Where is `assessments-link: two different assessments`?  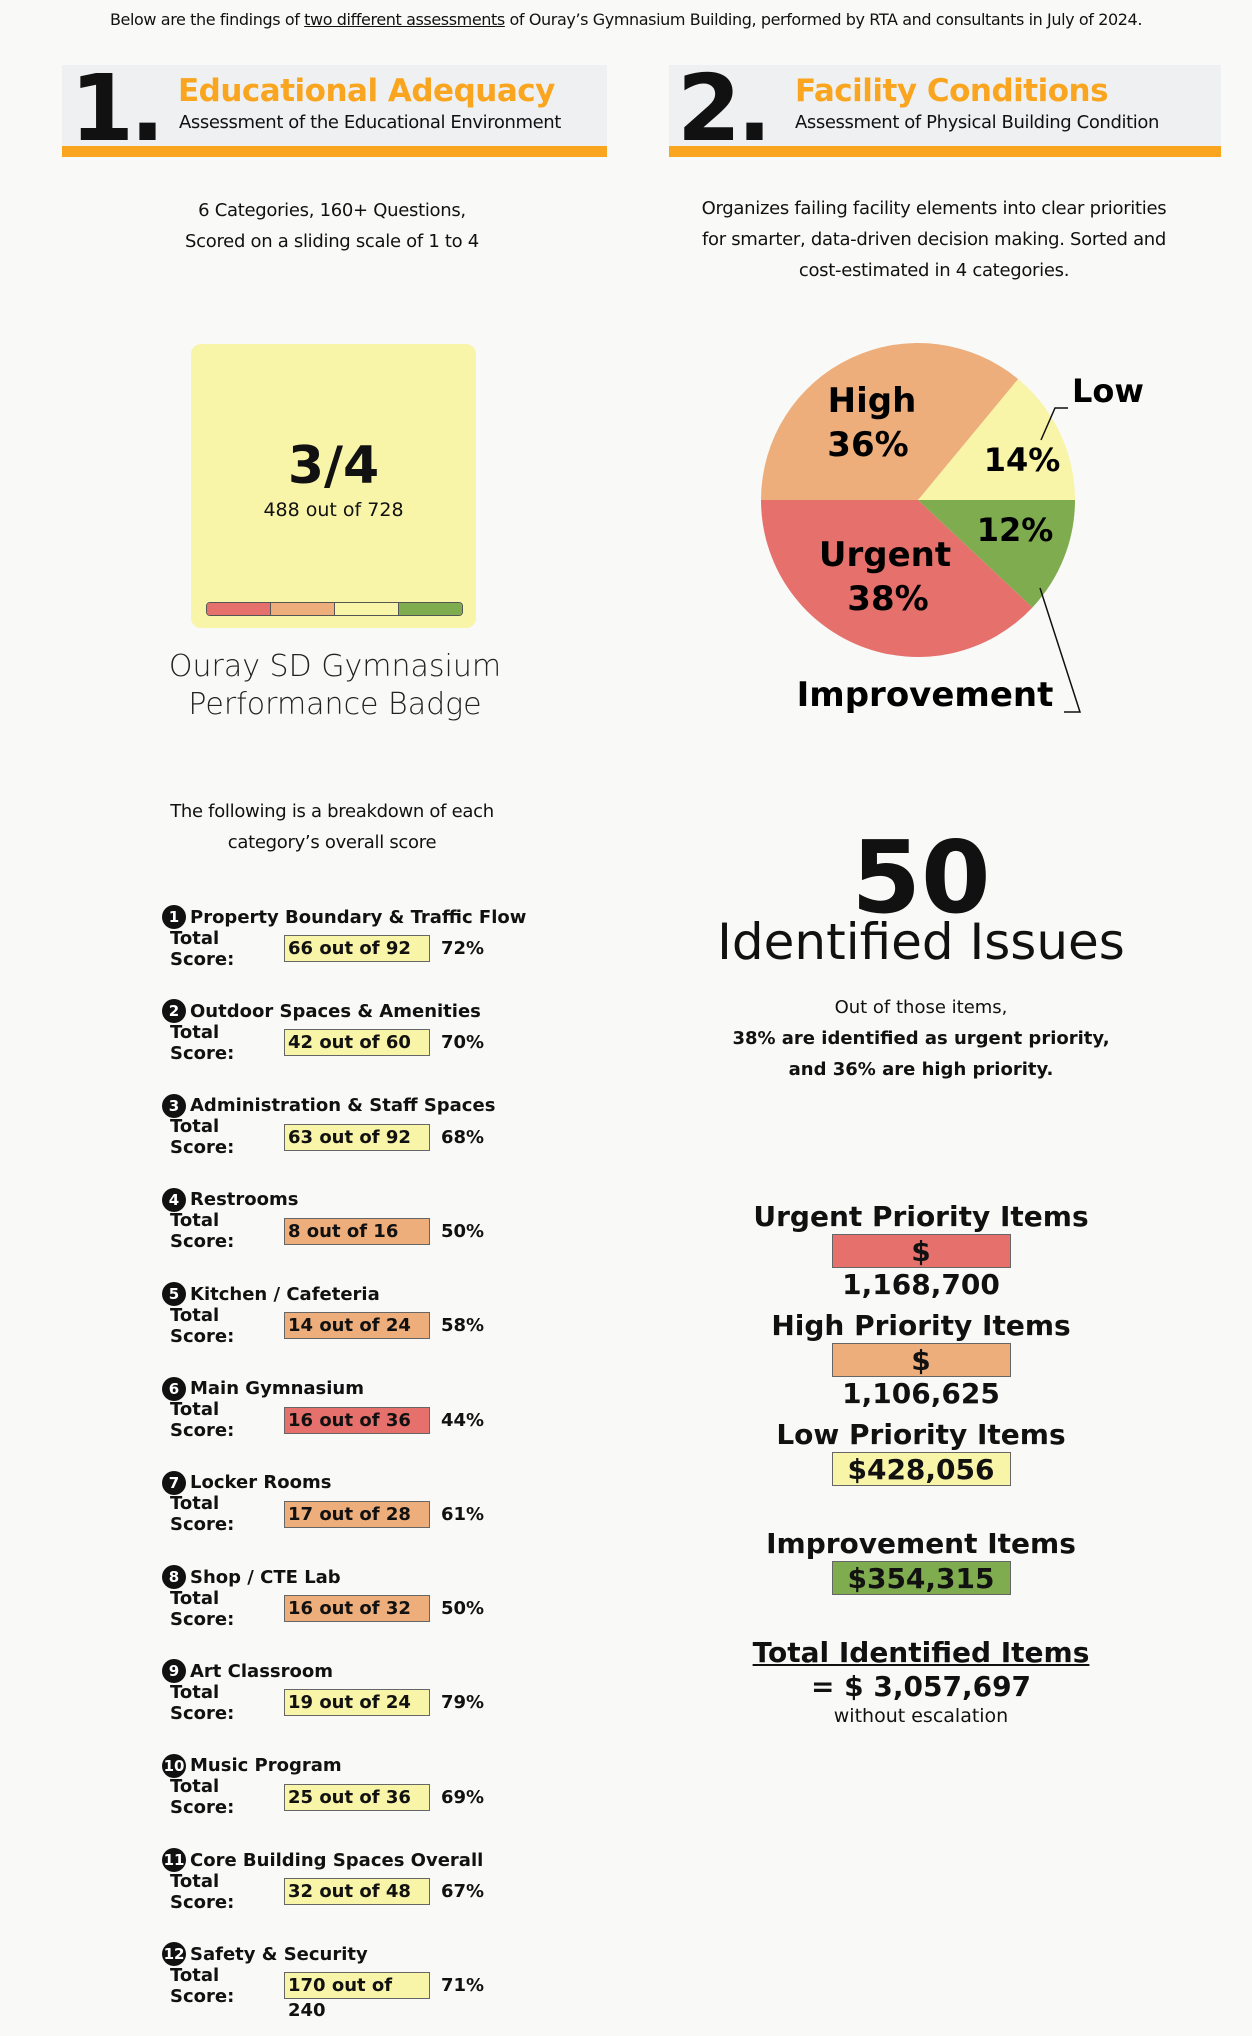 assessments-link: two different assessments is located at coordinates (404, 19).